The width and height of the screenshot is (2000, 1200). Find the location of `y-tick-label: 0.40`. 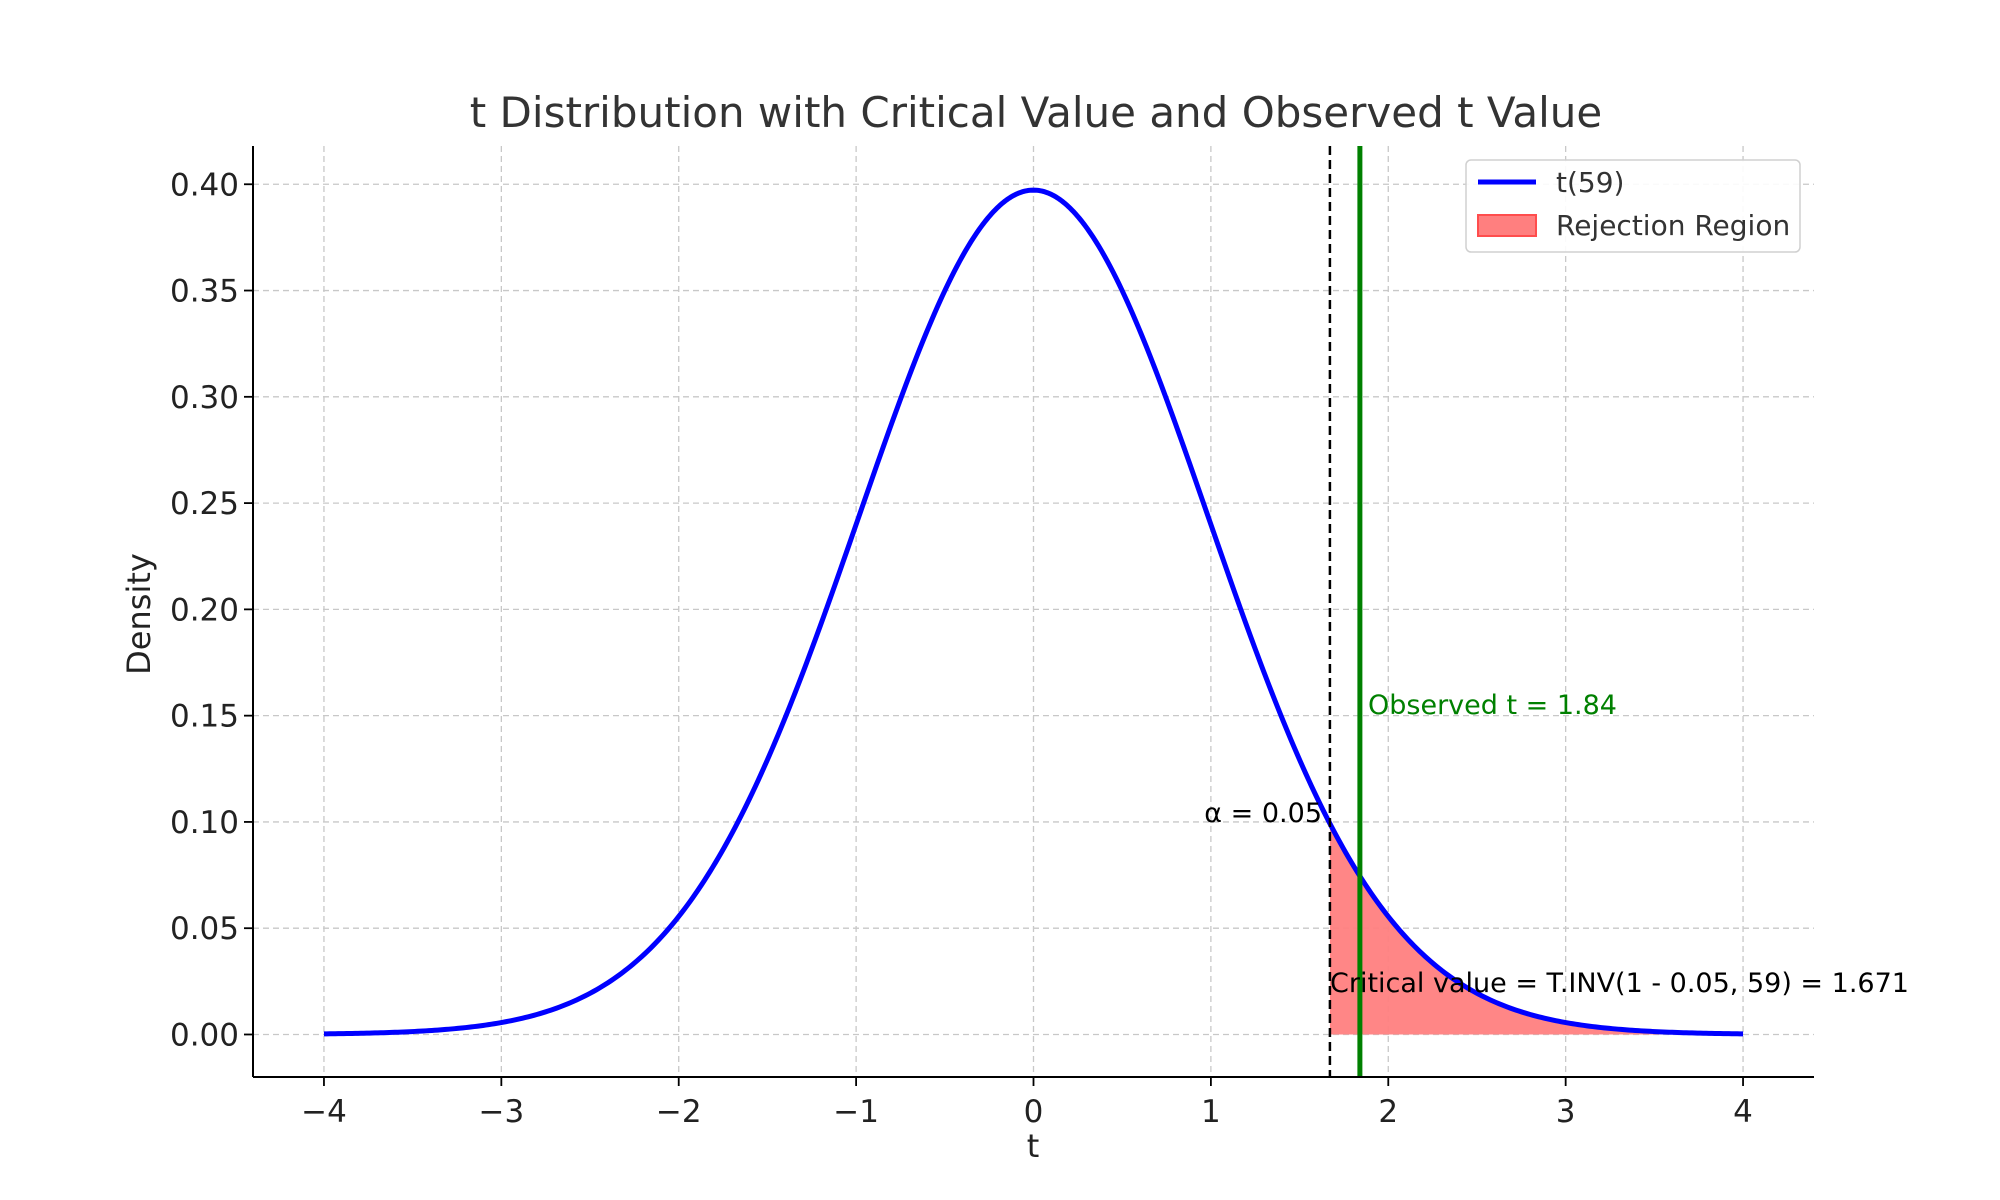

y-tick-label: 0.40 is located at coordinates (204, 185).